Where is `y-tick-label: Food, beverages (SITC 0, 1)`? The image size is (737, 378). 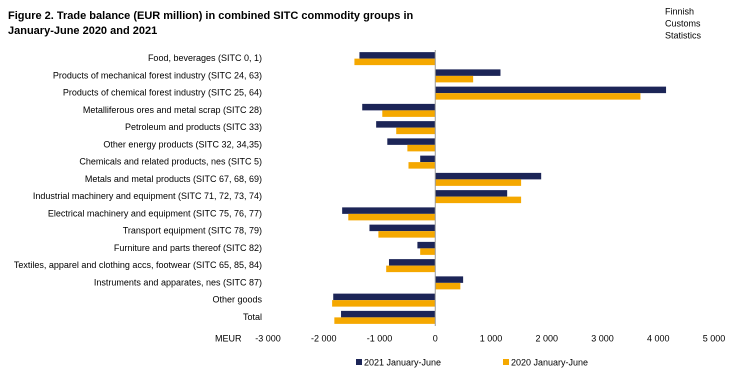
y-tick-label: Food, beverages (SITC 0, 1) is located at coordinates (205, 58).